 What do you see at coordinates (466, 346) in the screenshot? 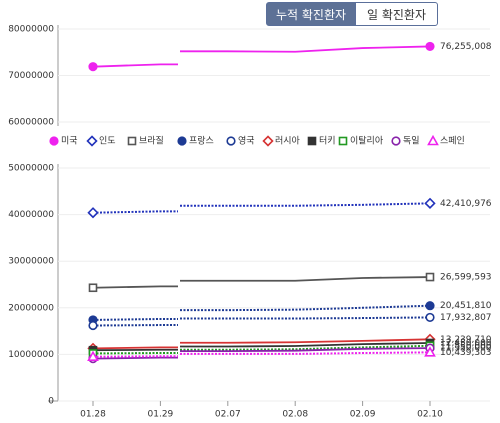
I see `value-label: 11,850,000` at bounding box center [466, 346].